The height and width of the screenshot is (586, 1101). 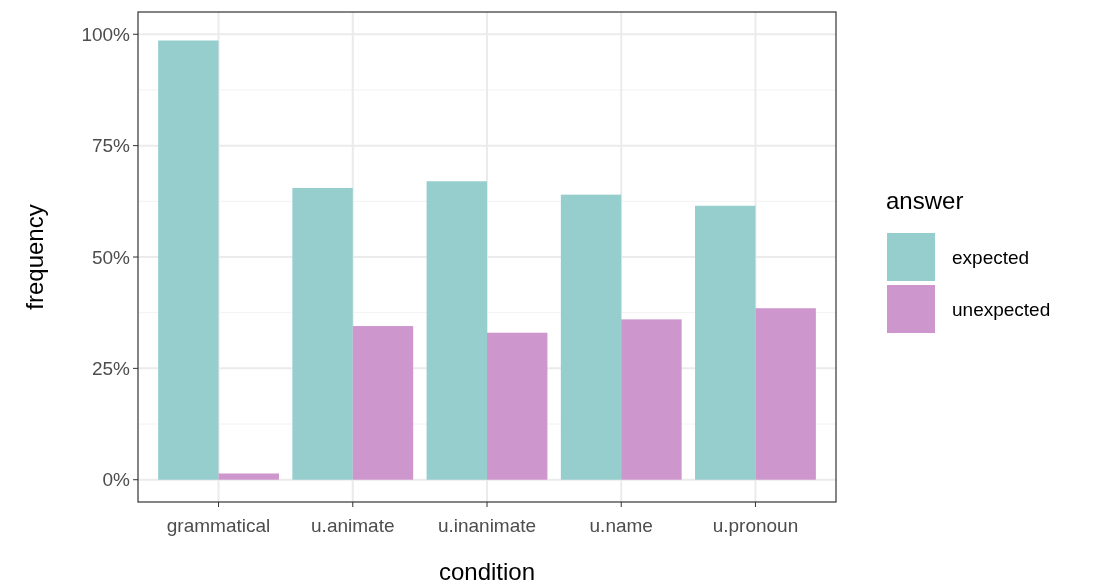 What do you see at coordinates (353, 525) in the screenshot?
I see `x-tick-label: u.animate` at bounding box center [353, 525].